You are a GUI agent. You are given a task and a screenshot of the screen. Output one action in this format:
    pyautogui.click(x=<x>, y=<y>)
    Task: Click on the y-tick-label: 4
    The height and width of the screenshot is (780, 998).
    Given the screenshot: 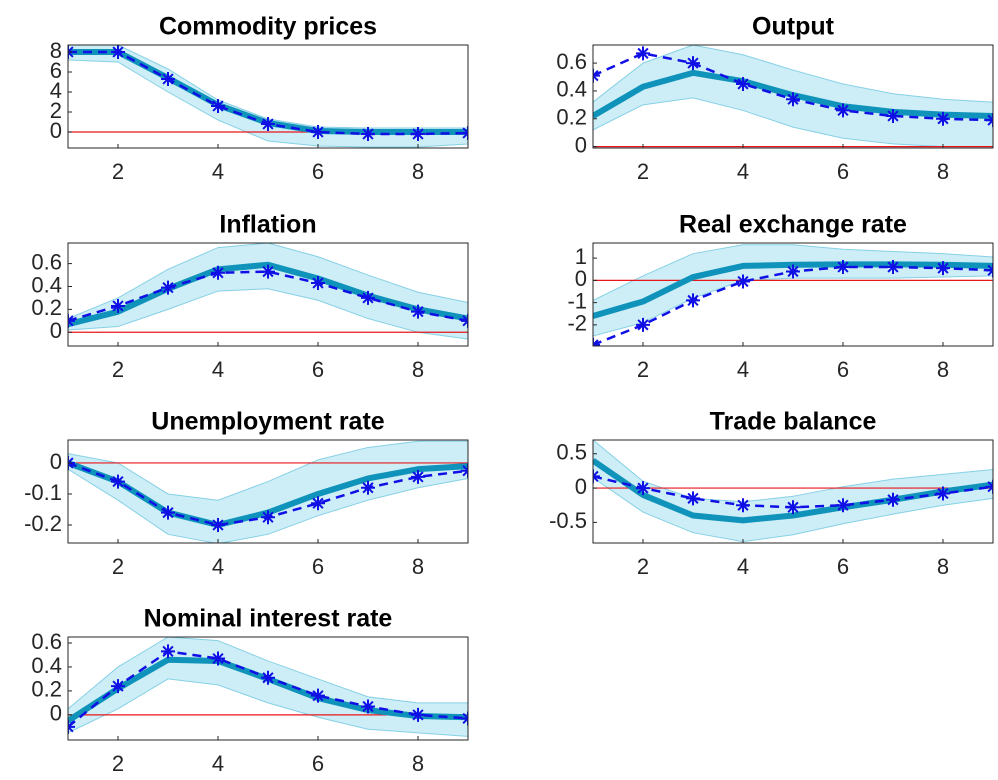 What is the action you would take?
    pyautogui.click(x=56, y=90)
    